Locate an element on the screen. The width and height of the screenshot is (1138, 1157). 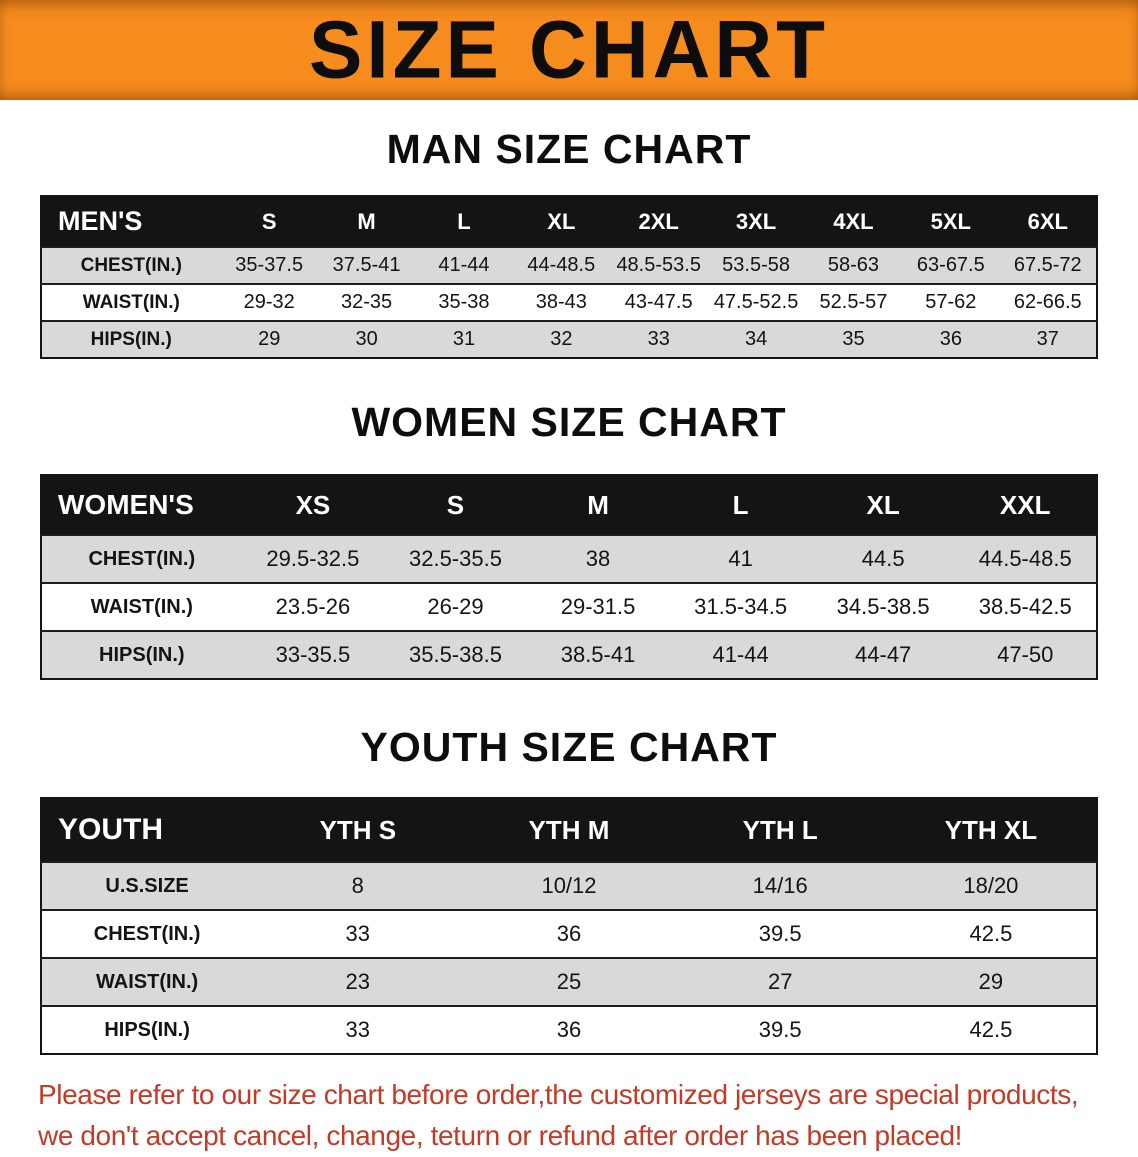
value-cell: 44.5 is located at coordinates (883, 559).